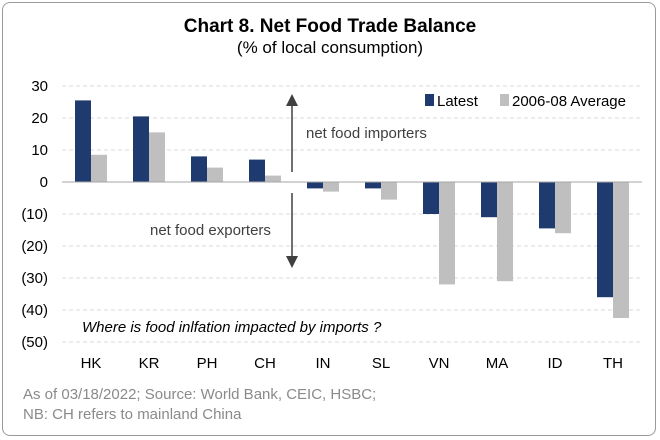 Image resolution: width=660 pixels, height=440 pixels. Describe the element at coordinates (505, 232) in the screenshot. I see `bar-average-ma` at that location.